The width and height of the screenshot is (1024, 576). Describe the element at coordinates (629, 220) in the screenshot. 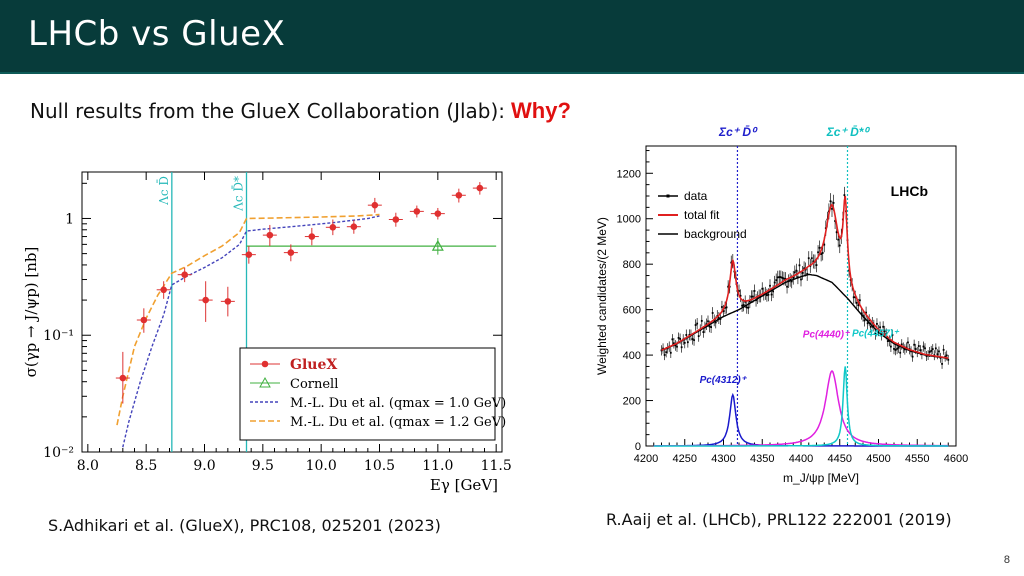

I see `y-tick-label: 1000` at that location.